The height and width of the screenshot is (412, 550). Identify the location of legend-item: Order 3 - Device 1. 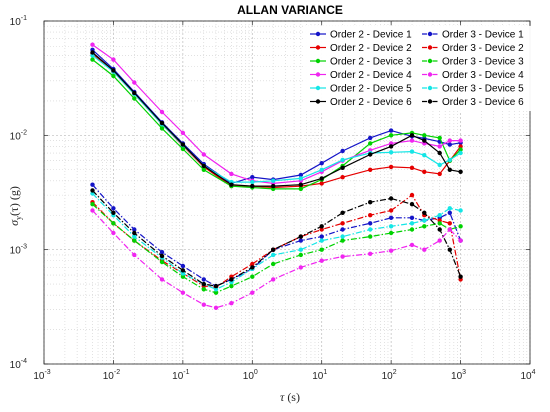
(473, 35).